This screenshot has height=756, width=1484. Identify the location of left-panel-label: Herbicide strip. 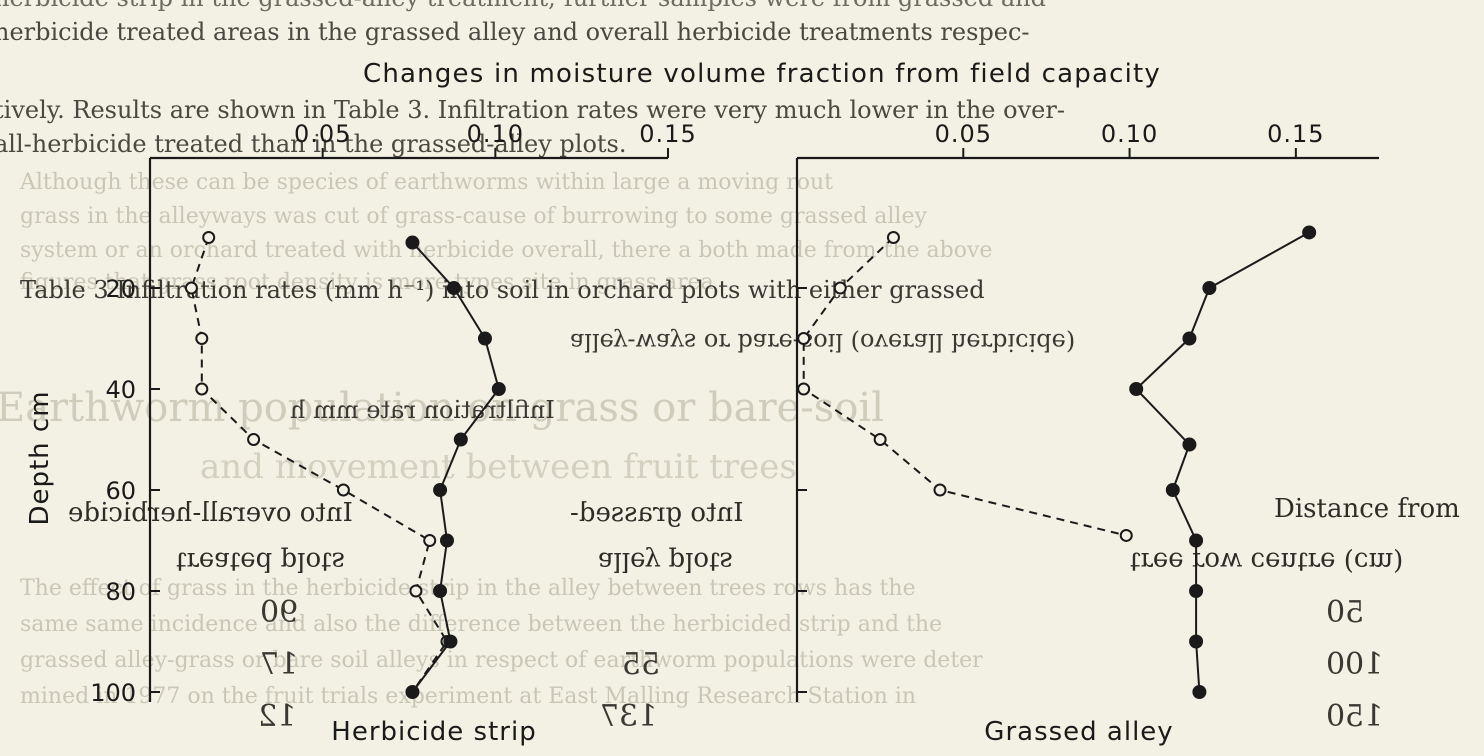
(433, 732).